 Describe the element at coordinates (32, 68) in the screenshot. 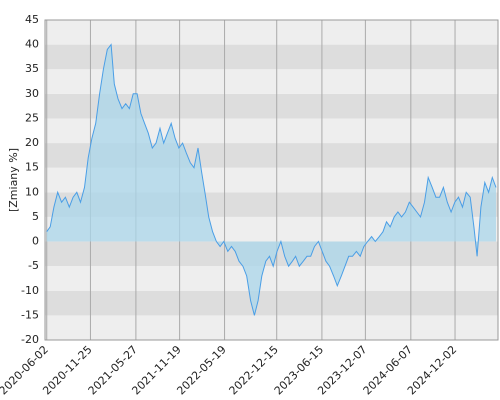

I see `y-tick-label: 35` at that location.